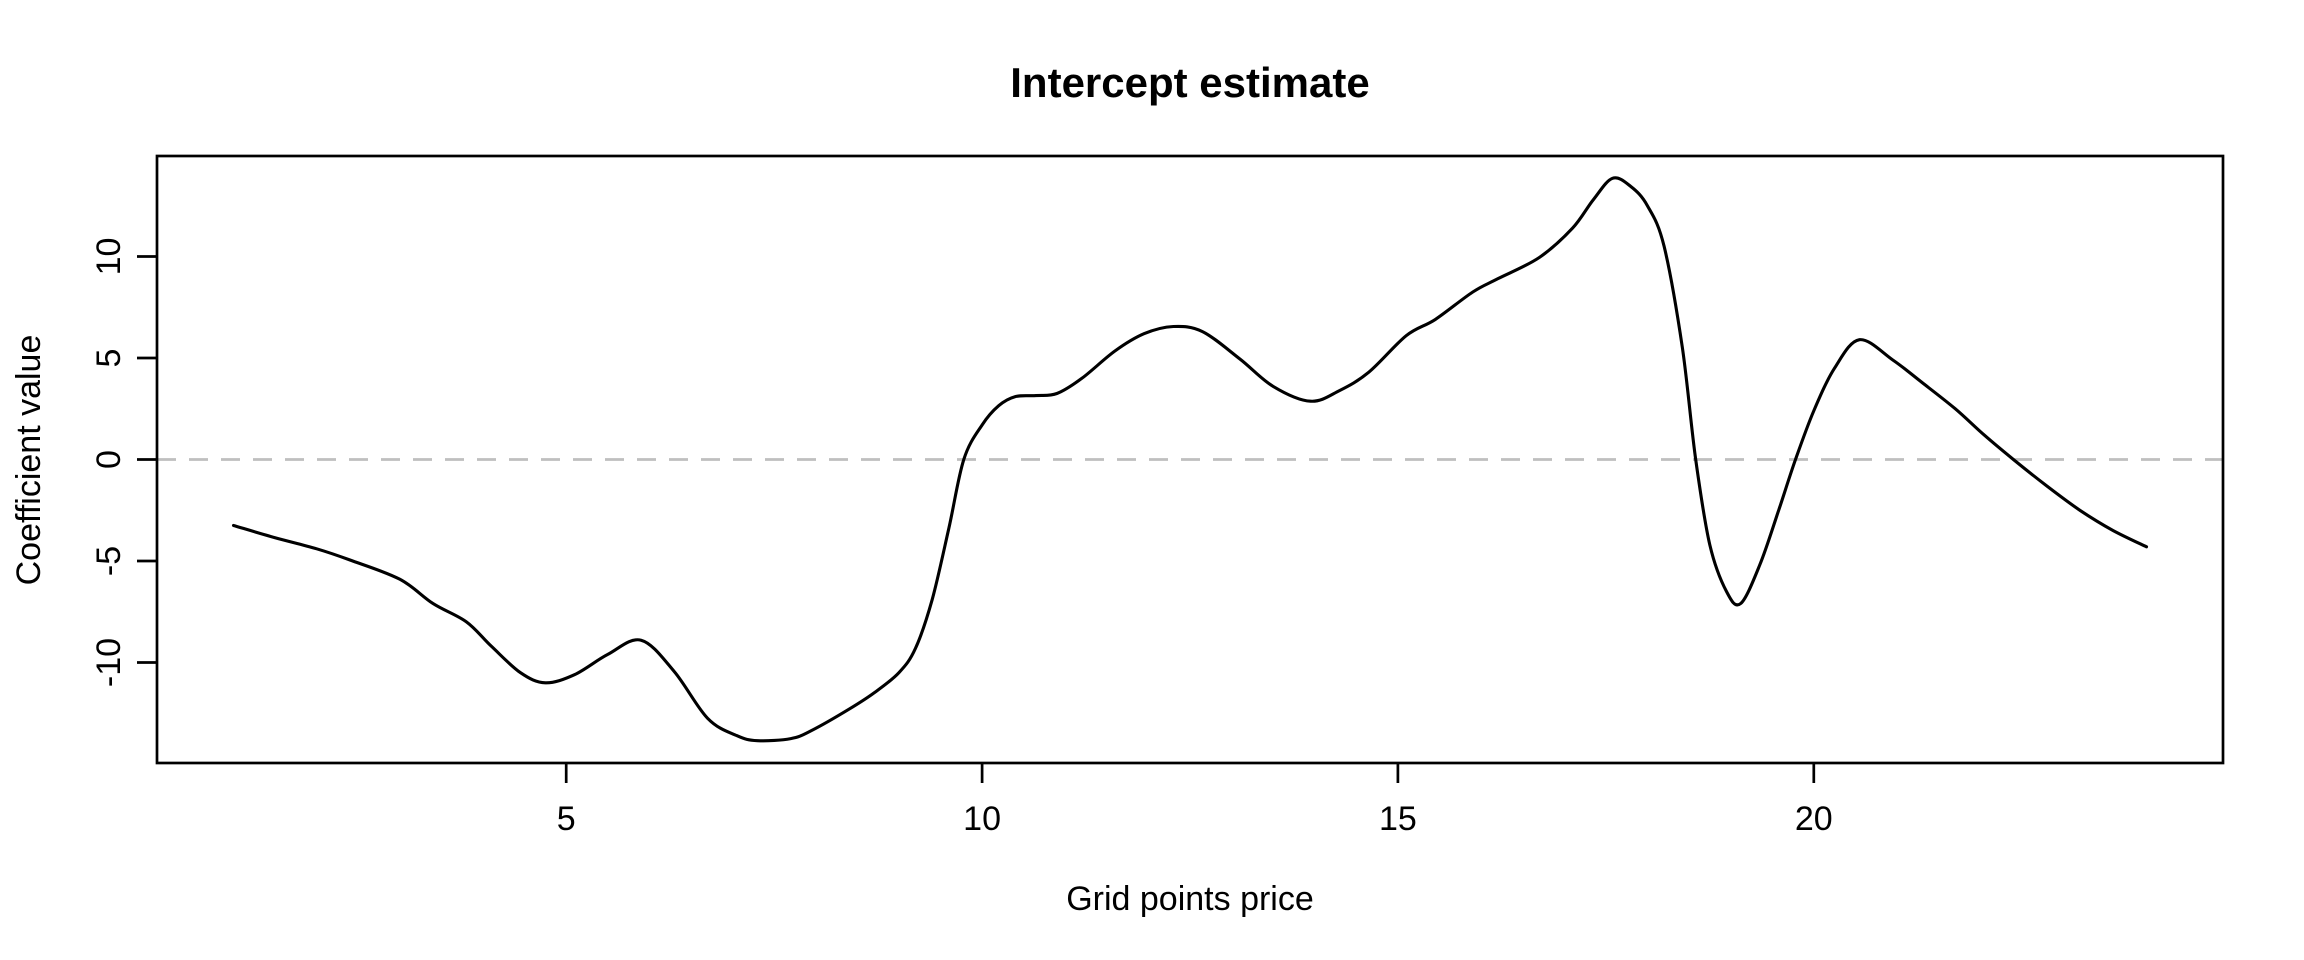 The height and width of the screenshot is (960, 2304). I want to click on y-axis-tick-label: 10, so click(109, 257).